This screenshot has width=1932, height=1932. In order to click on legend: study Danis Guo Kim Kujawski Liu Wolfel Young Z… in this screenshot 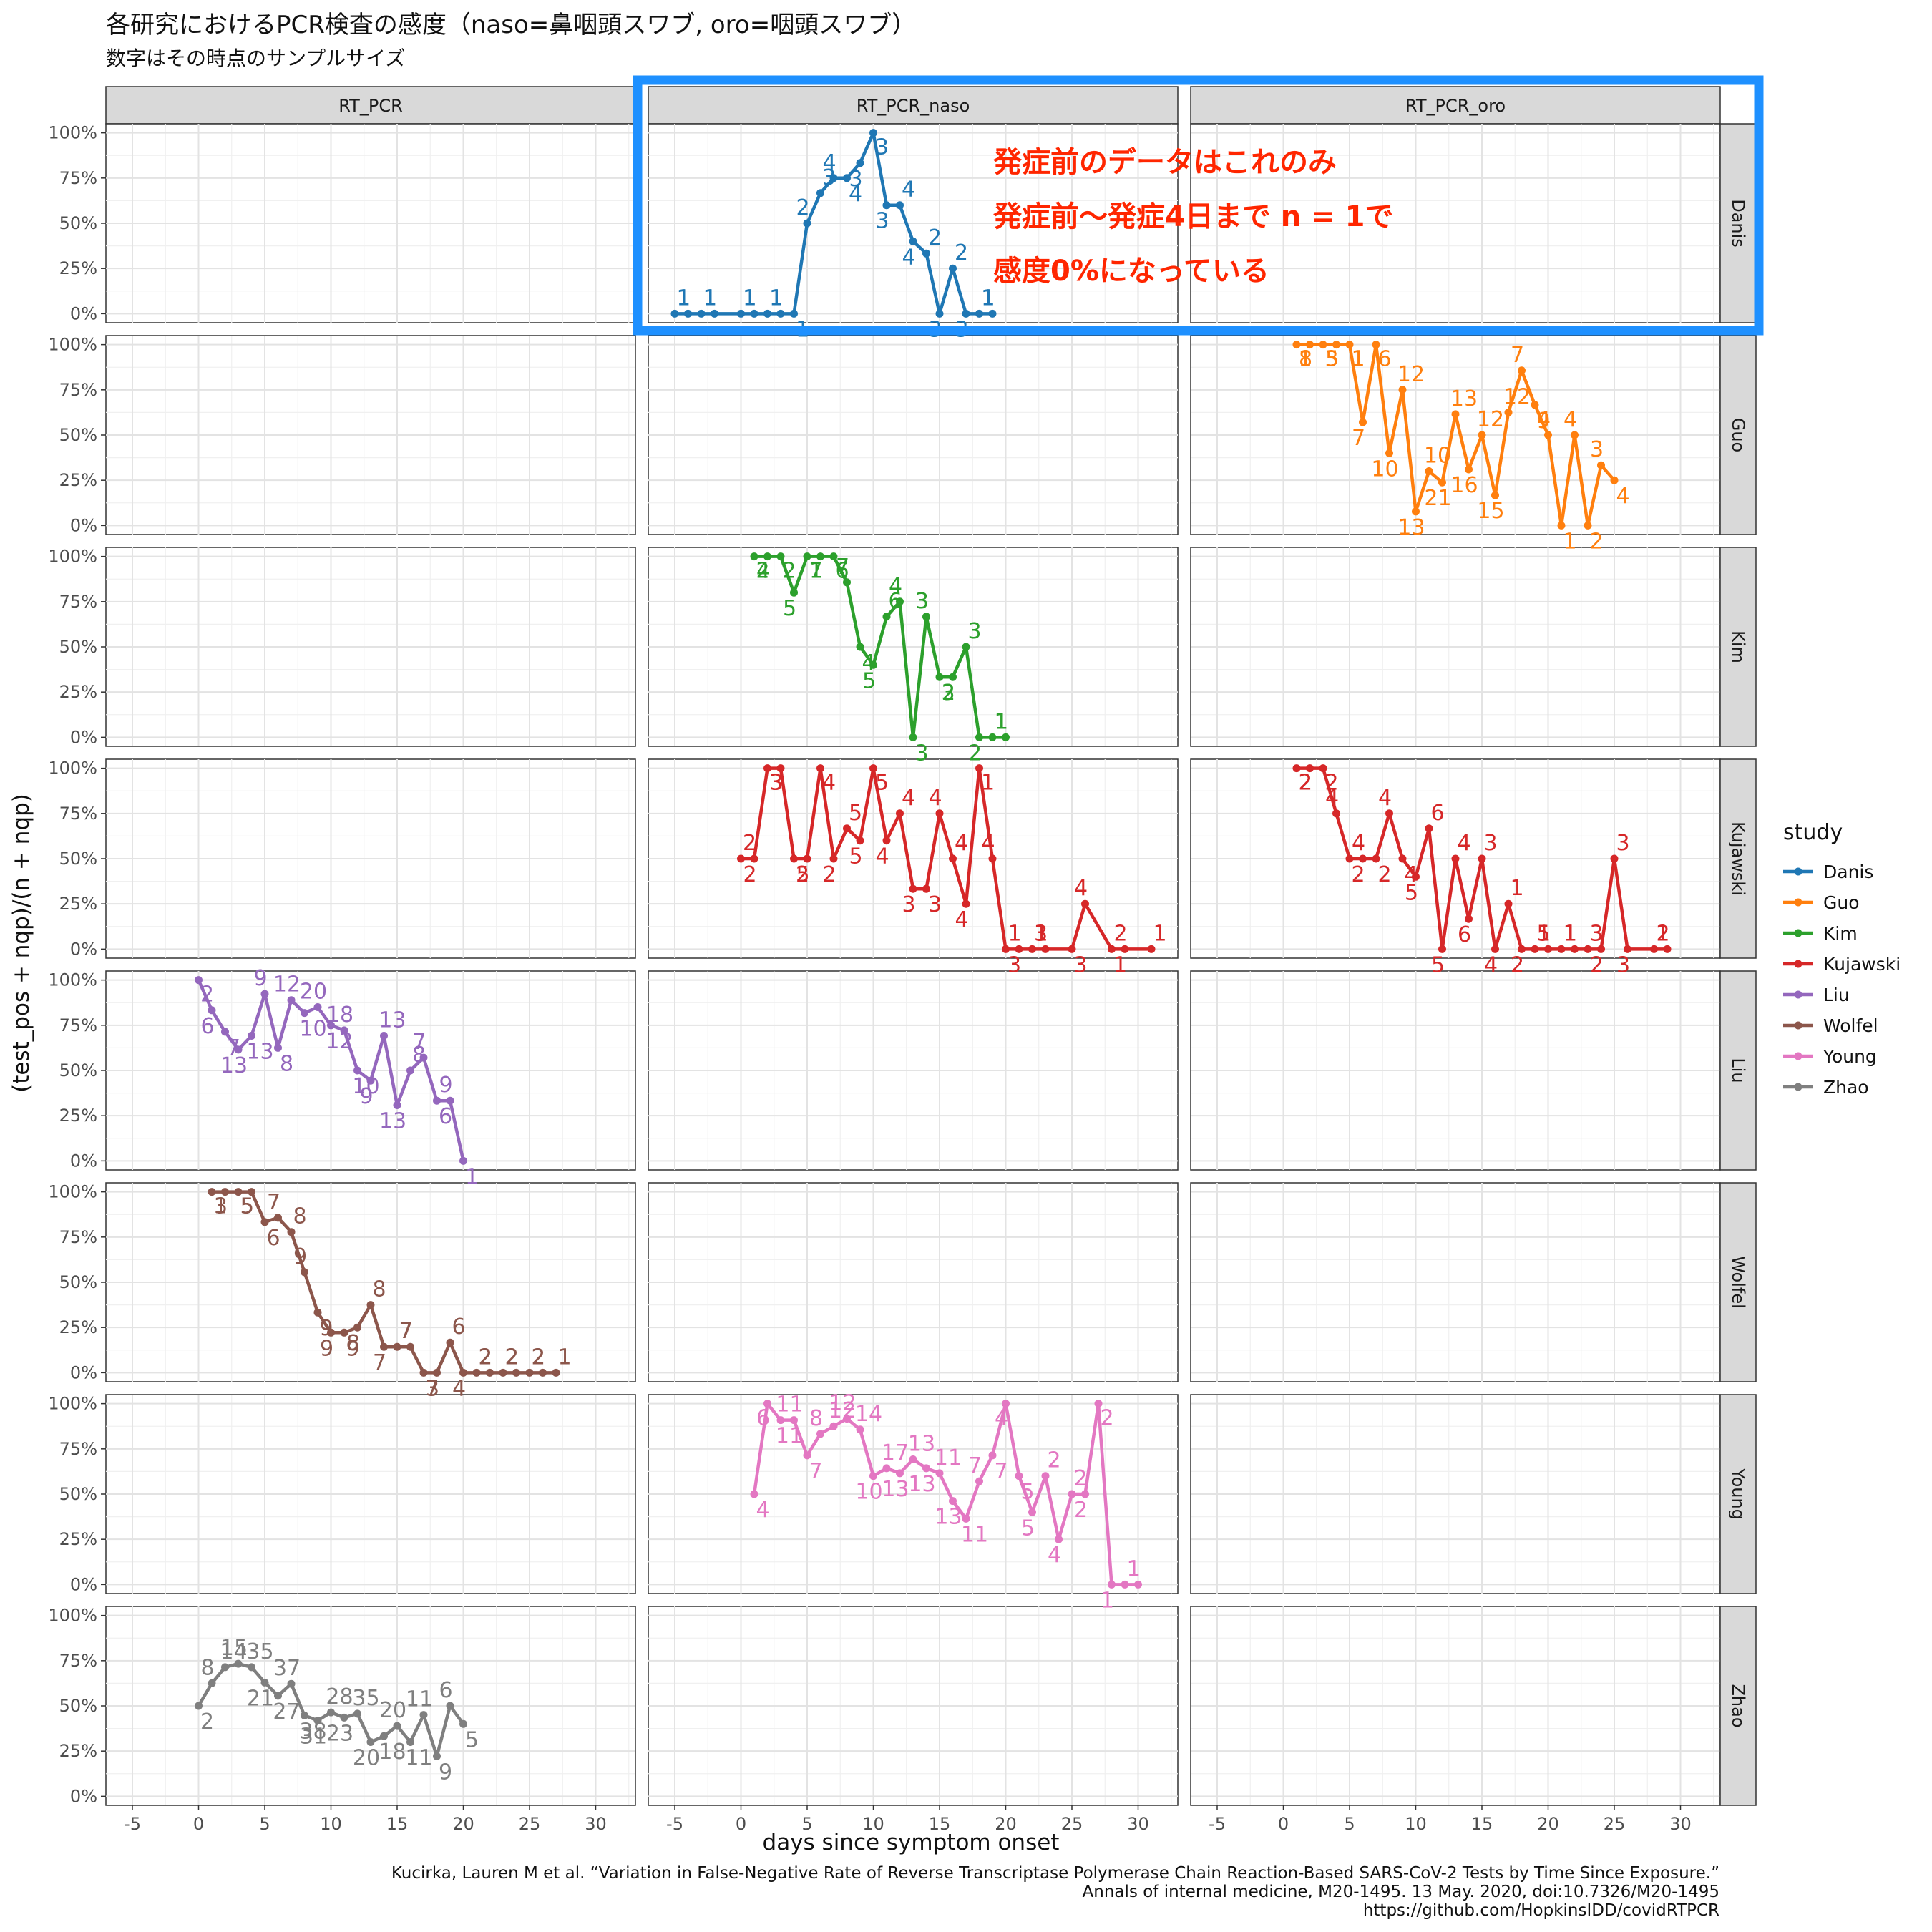, I will do `click(1842, 959)`.